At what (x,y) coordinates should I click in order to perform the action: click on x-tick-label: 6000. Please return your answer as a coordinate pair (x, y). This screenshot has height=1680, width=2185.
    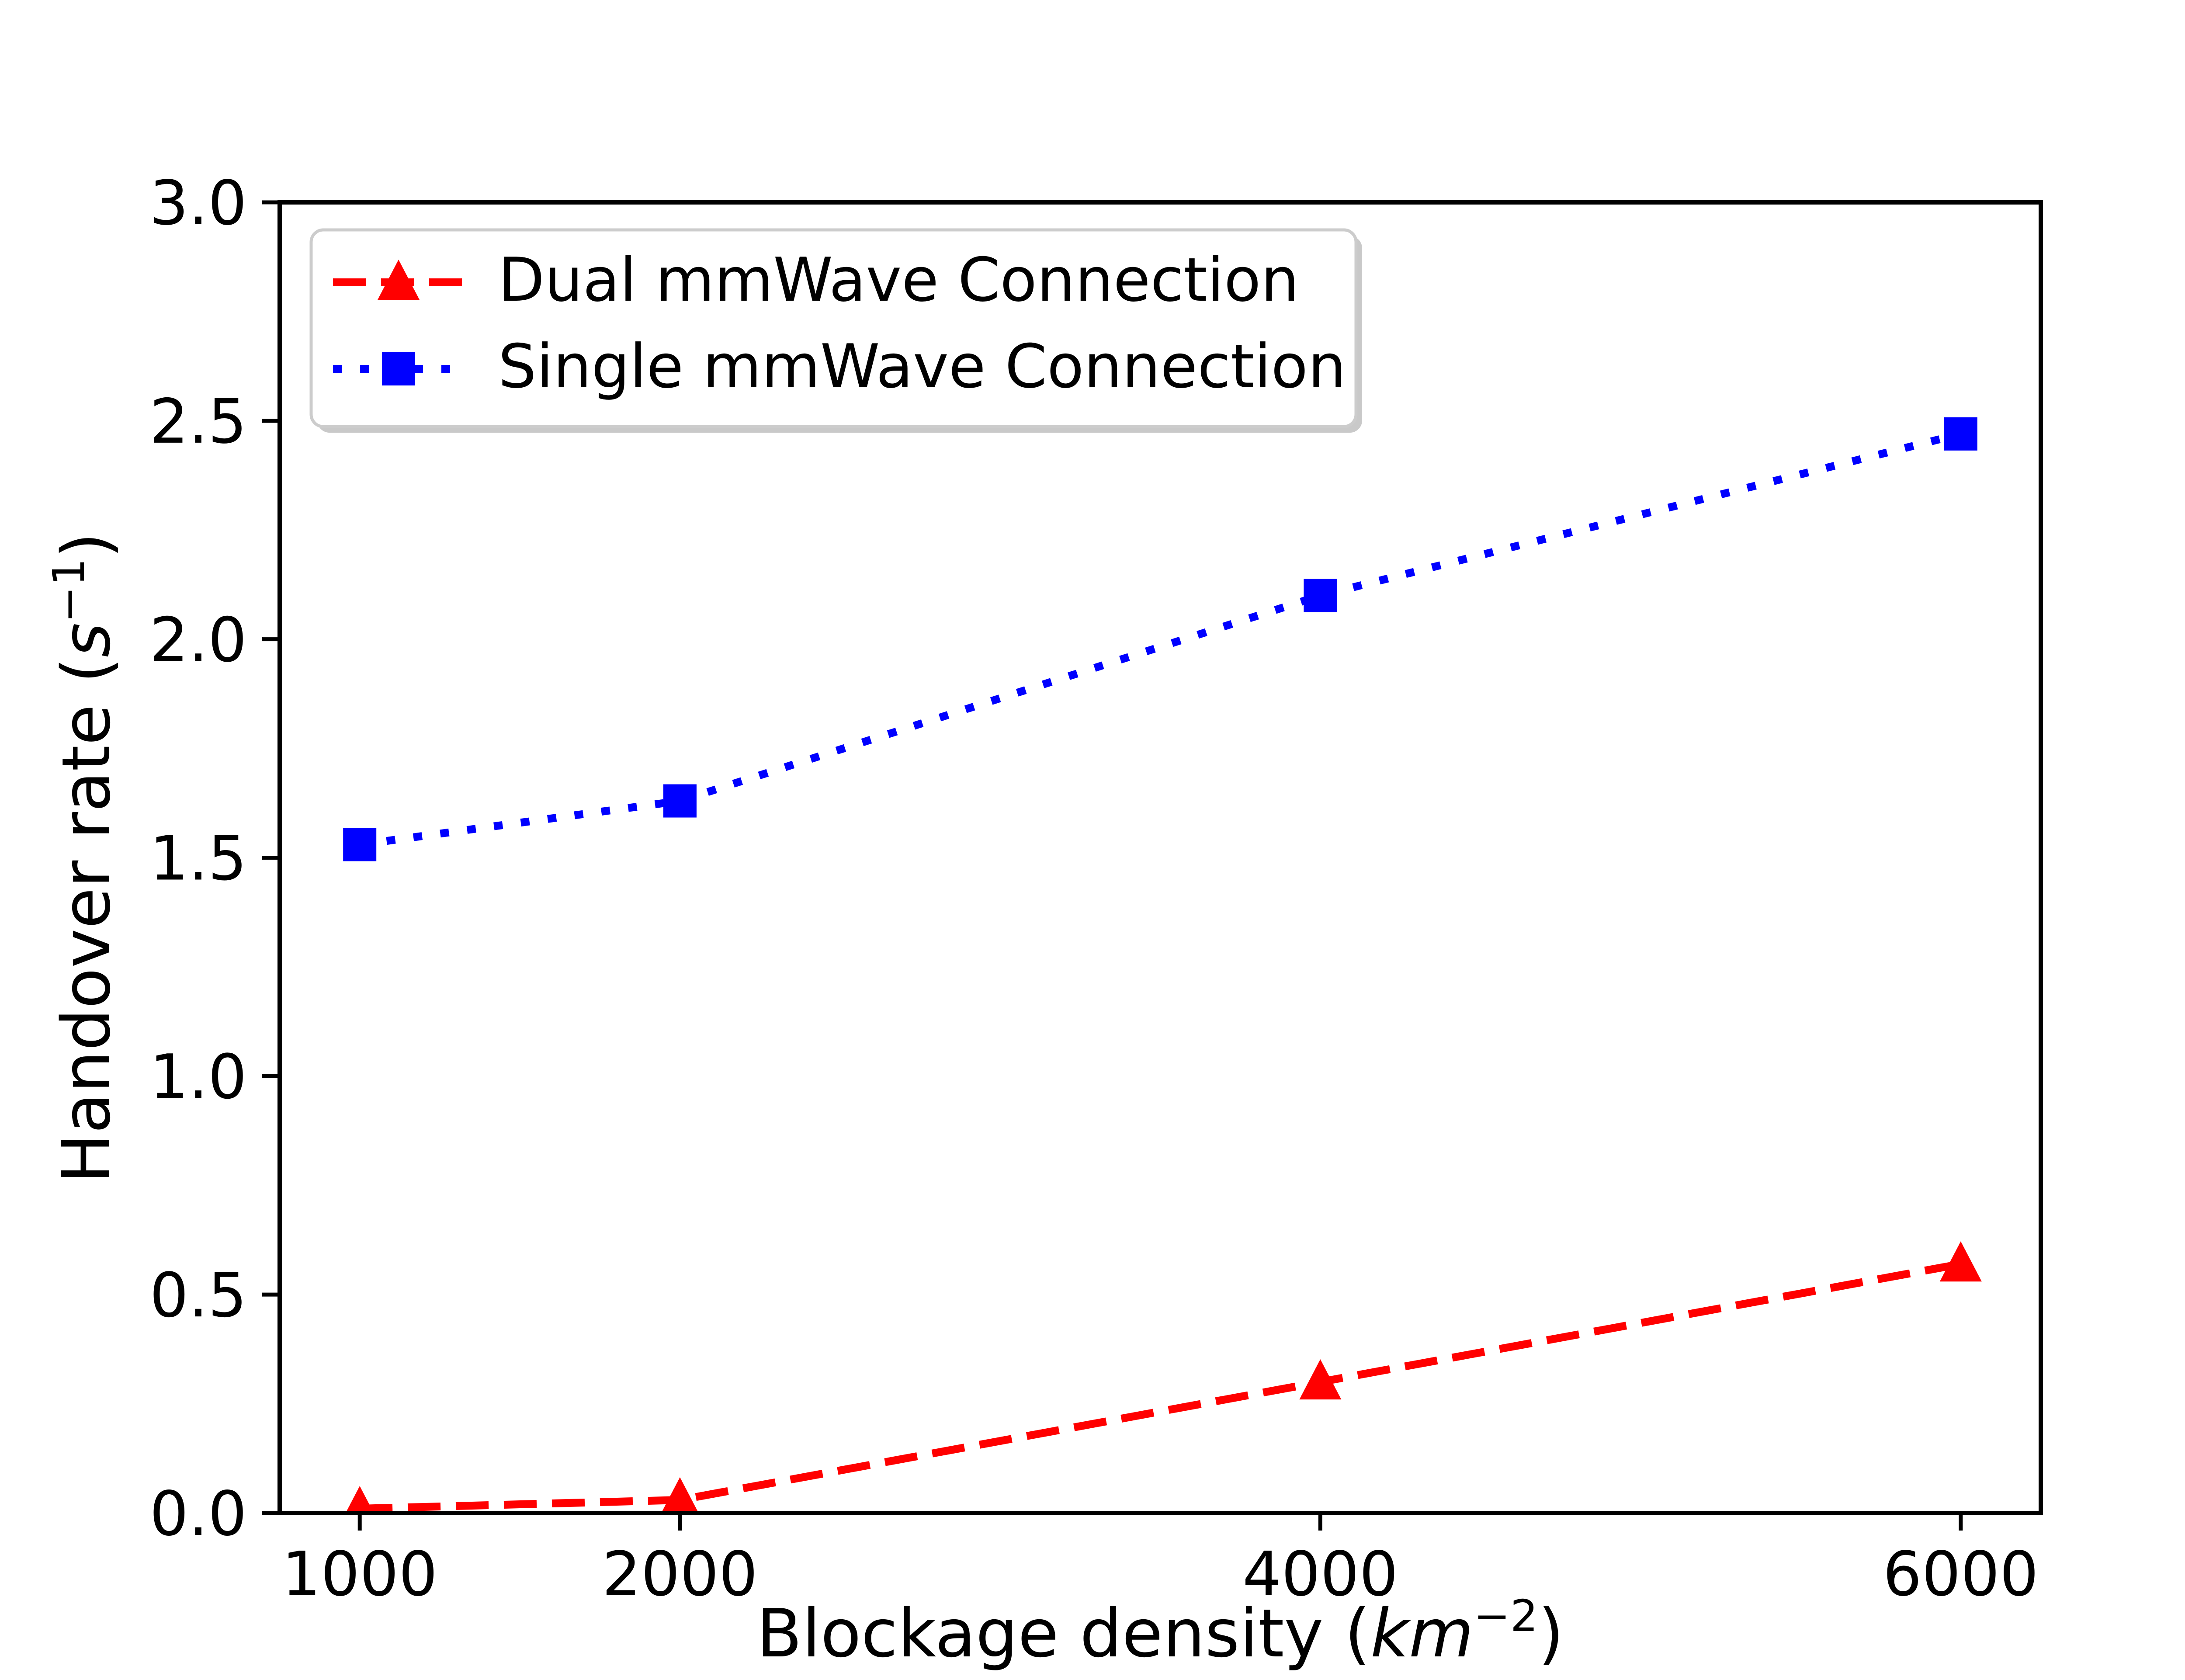
    Looking at the image, I should click on (1961, 1574).